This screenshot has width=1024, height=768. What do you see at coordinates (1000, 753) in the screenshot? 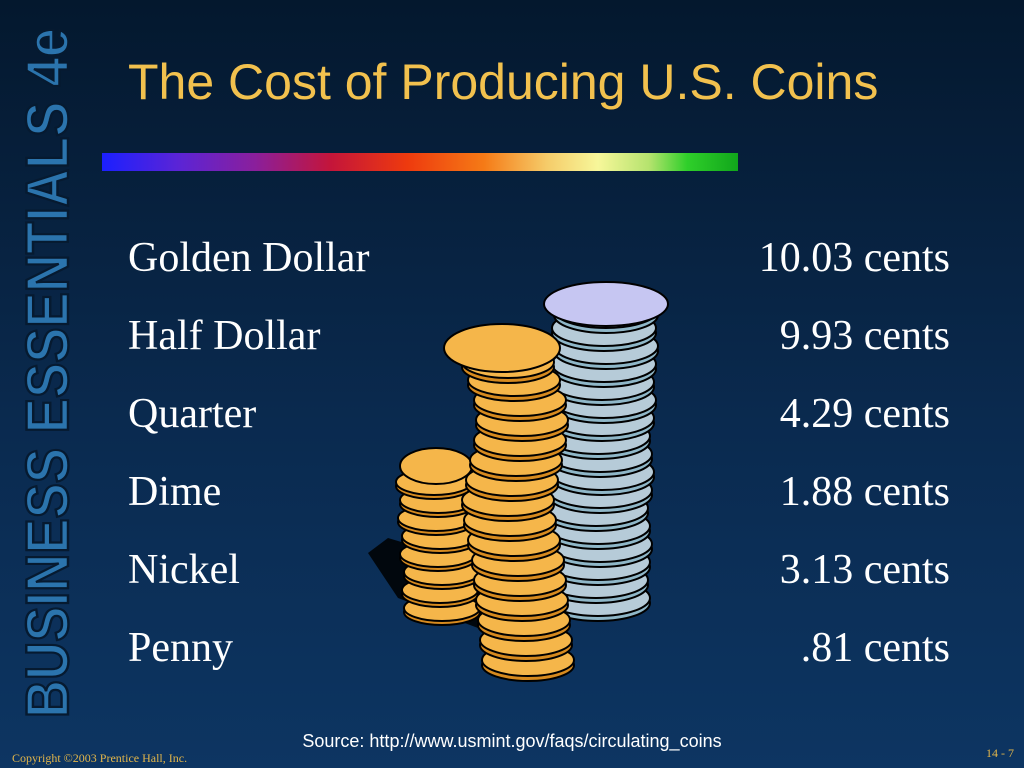
I see `slide-number: 14 - 7` at bounding box center [1000, 753].